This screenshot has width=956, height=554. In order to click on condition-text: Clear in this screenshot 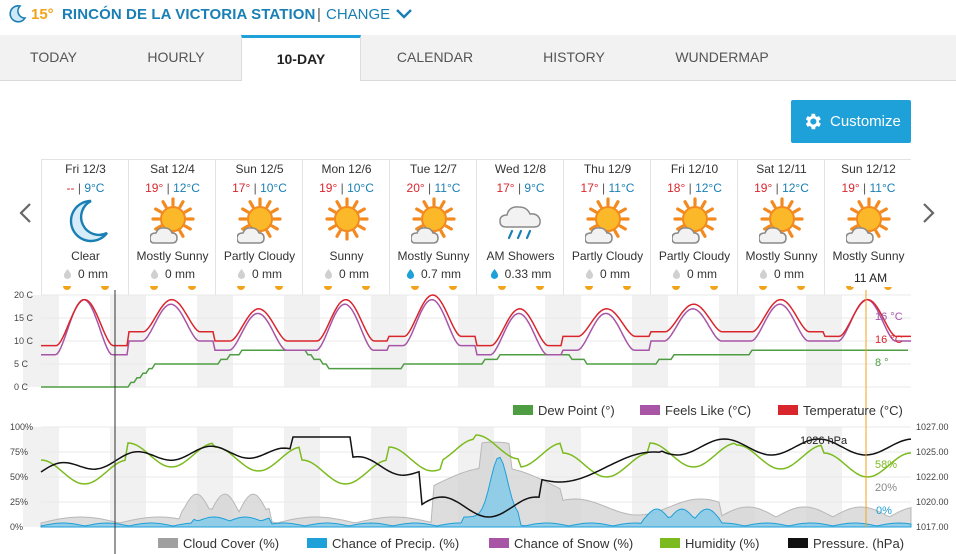, I will do `click(85, 256)`.